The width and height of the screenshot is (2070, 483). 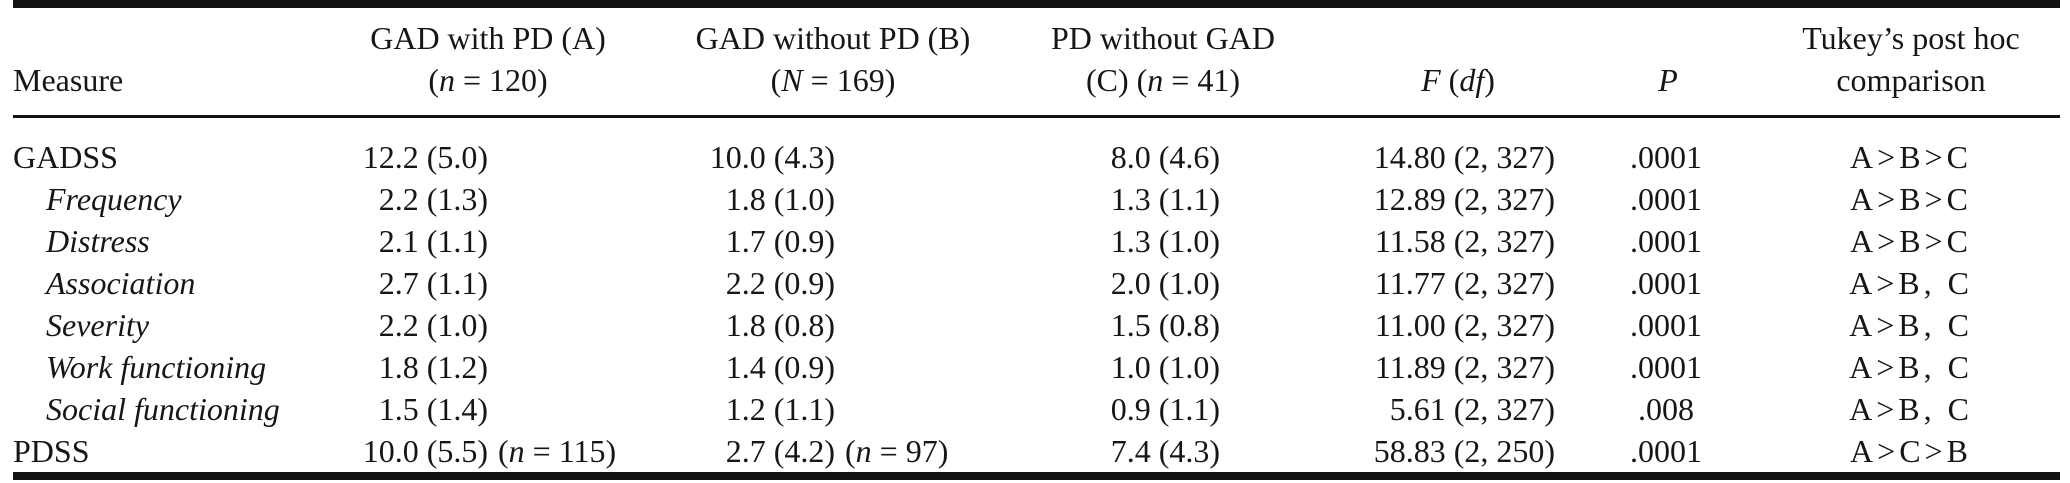 What do you see at coordinates (1464, 241) in the screenshot?
I see `f-statistic-cell: 11.58 (2, 327)` at bounding box center [1464, 241].